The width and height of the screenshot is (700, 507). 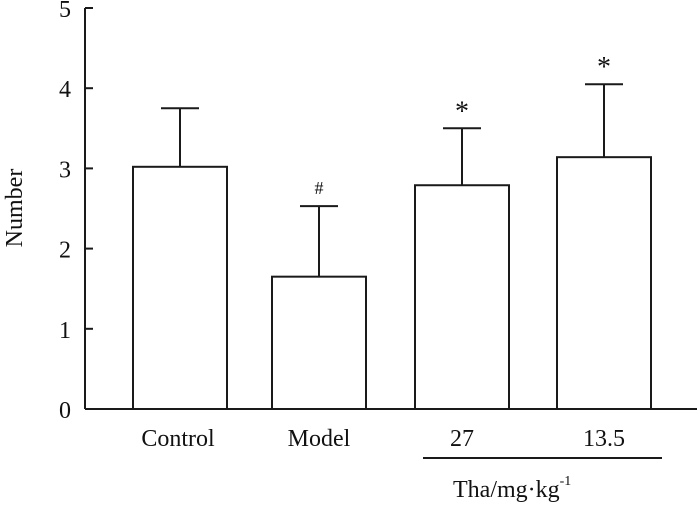 What do you see at coordinates (65, 251) in the screenshot?
I see `y-tick-label: 2` at bounding box center [65, 251].